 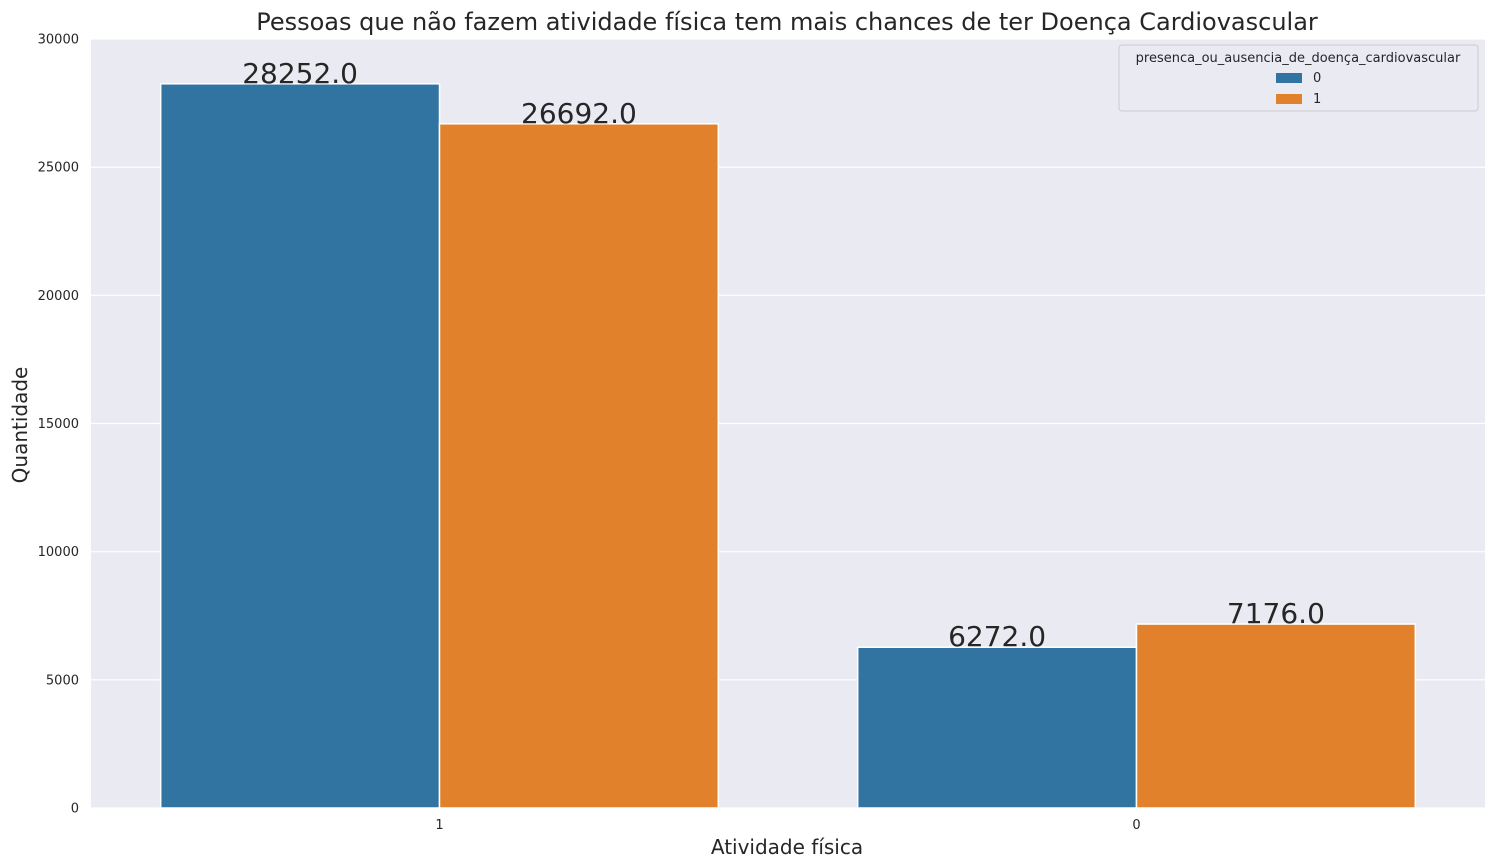 I want to click on bar-value-label: 28252.0, so click(x=300, y=73).